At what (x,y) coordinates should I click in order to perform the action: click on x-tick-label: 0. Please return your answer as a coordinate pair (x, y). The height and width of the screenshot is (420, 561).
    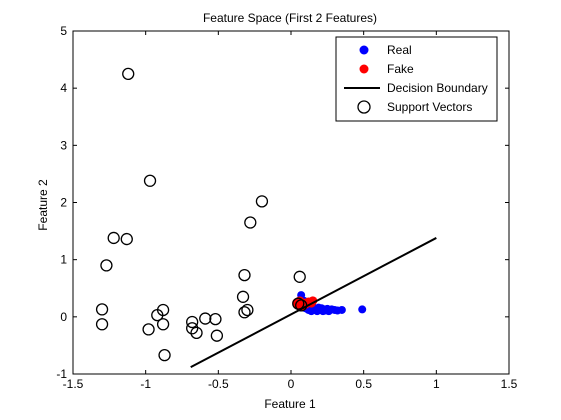
    Looking at the image, I should click on (291, 384).